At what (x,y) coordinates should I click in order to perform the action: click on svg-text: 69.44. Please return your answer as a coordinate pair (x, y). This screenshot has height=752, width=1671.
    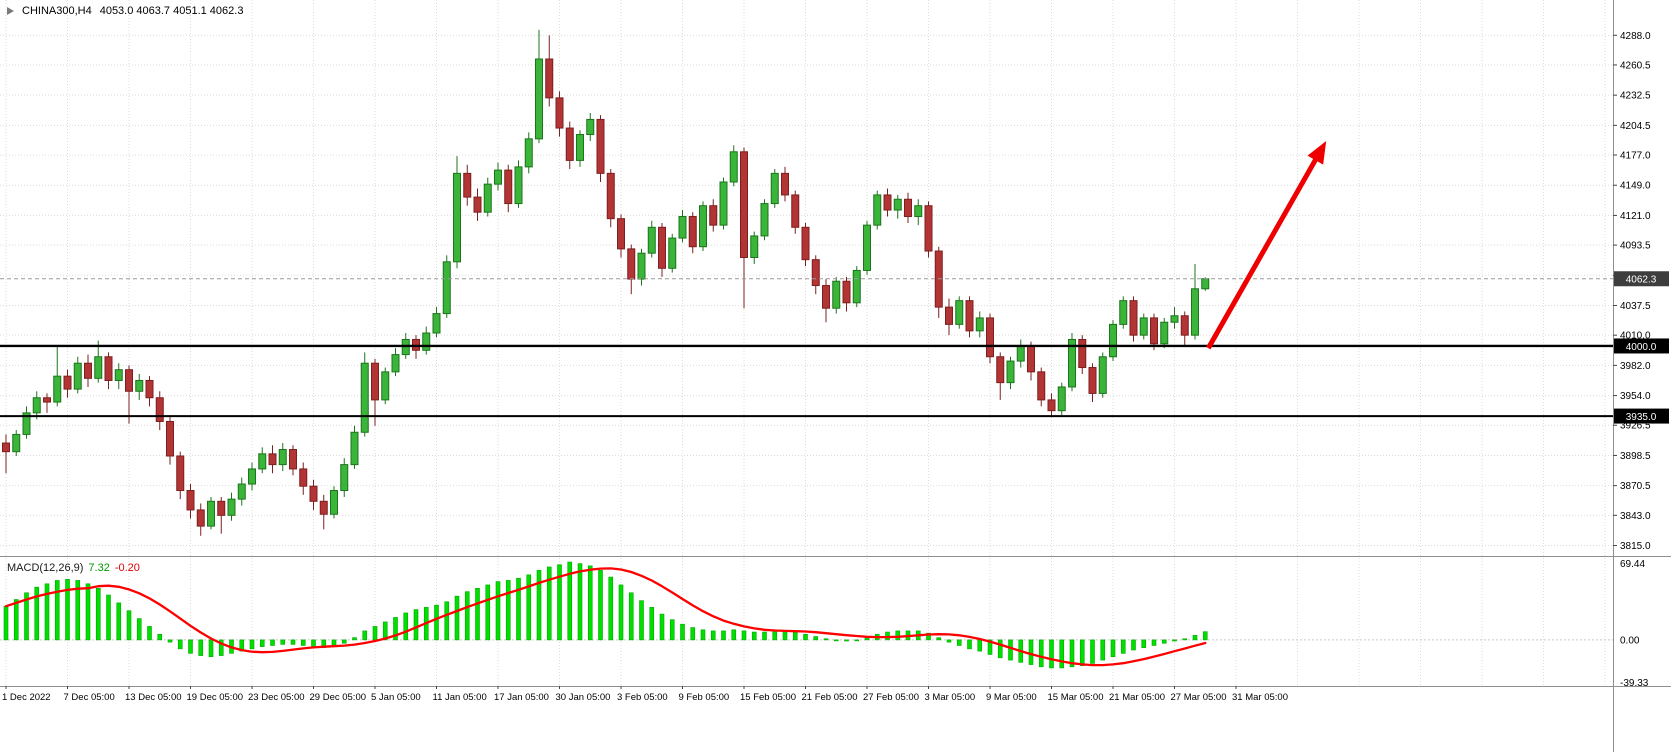
    Looking at the image, I should click on (1632, 564).